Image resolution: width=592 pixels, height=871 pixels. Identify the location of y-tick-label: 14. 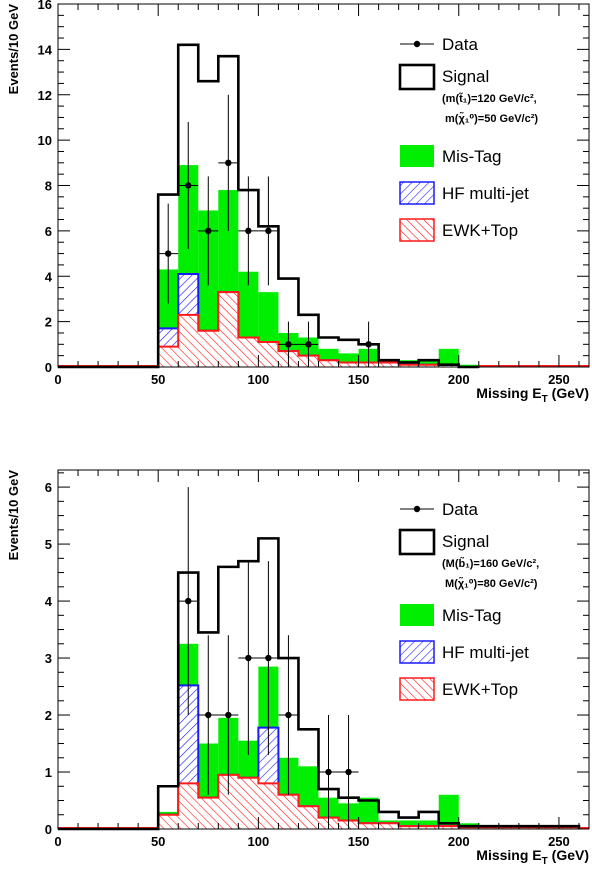
(45, 49).